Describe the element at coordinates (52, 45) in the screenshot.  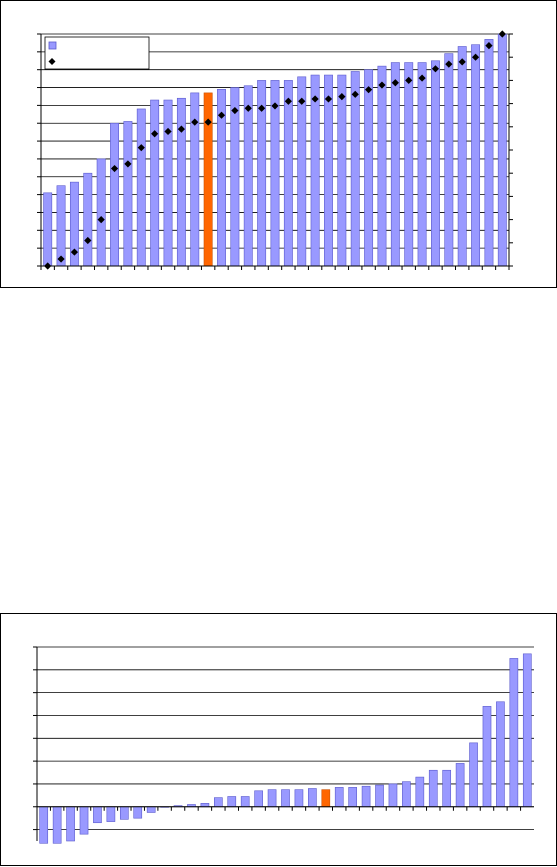
I see `legend-bar-swatch` at that location.